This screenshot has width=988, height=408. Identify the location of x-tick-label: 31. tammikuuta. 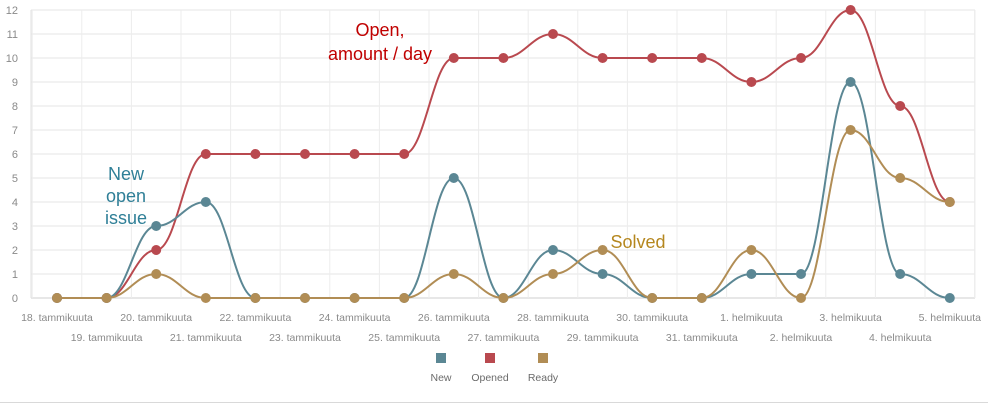
(702, 338).